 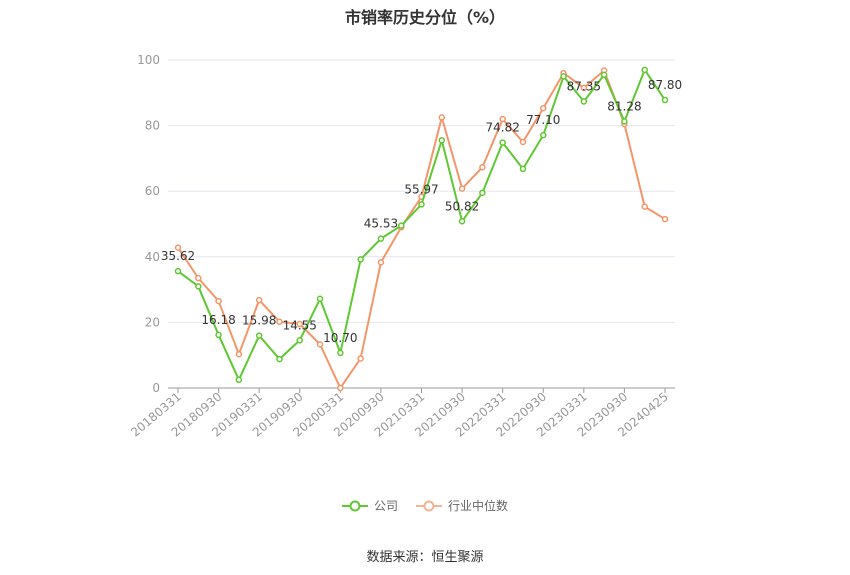 I want to click on legend-item-company: 公司, so click(x=369, y=505).